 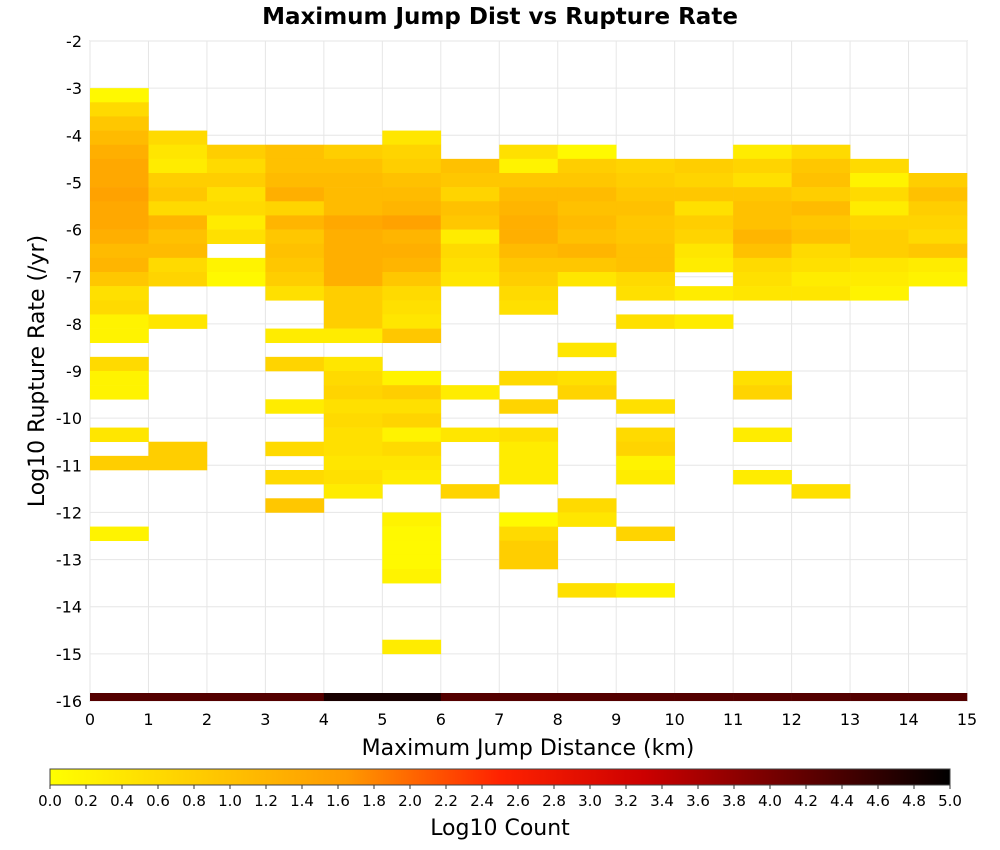 What do you see at coordinates (500, 828) in the screenshot?
I see `colorbar-label: Log10 Count` at bounding box center [500, 828].